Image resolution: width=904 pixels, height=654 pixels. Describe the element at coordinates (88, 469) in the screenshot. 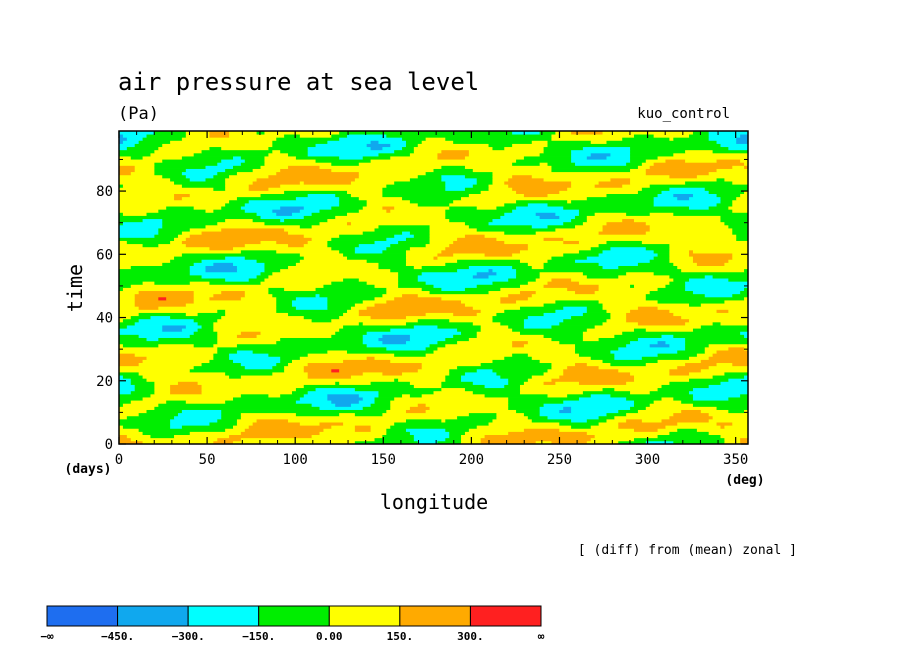

I see `y-axis-units: (days)` at that location.